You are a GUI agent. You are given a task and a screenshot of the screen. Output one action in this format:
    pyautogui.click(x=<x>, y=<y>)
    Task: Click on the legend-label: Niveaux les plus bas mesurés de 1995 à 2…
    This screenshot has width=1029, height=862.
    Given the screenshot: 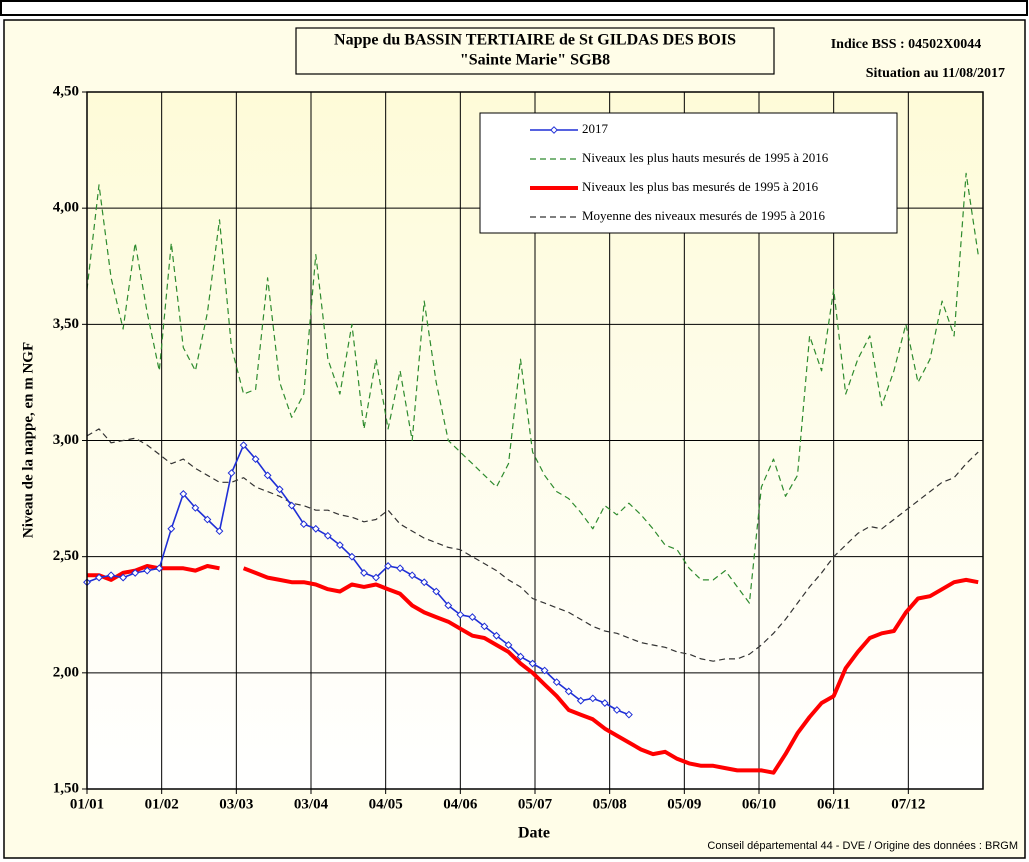 What is the action you would take?
    pyautogui.click(x=700, y=186)
    